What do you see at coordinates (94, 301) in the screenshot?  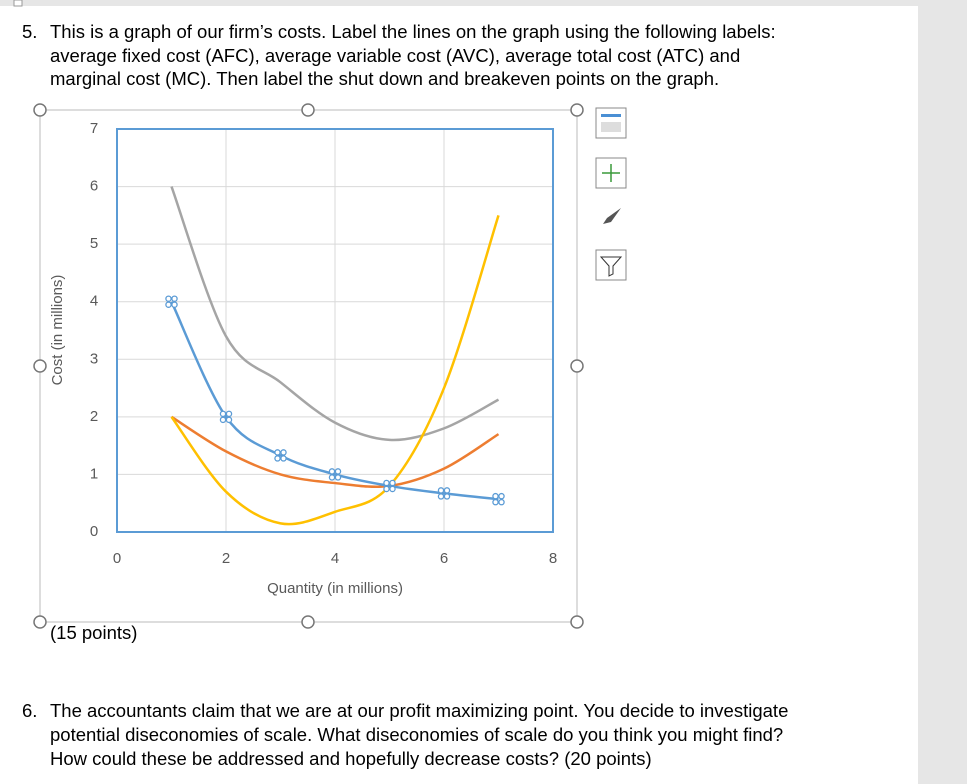 I see `y-tick-label: 4` at bounding box center [94, 301].